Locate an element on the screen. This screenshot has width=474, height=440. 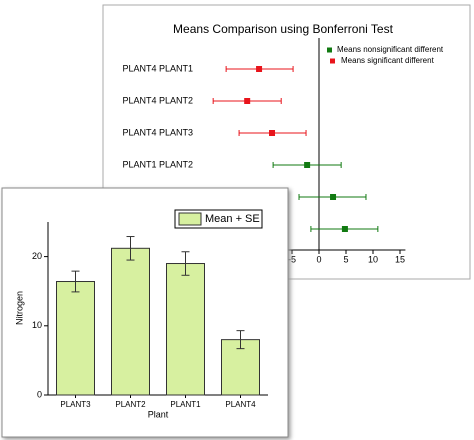
row-label: PLANT4 PLANT3 is located at coordinates (157, 132).